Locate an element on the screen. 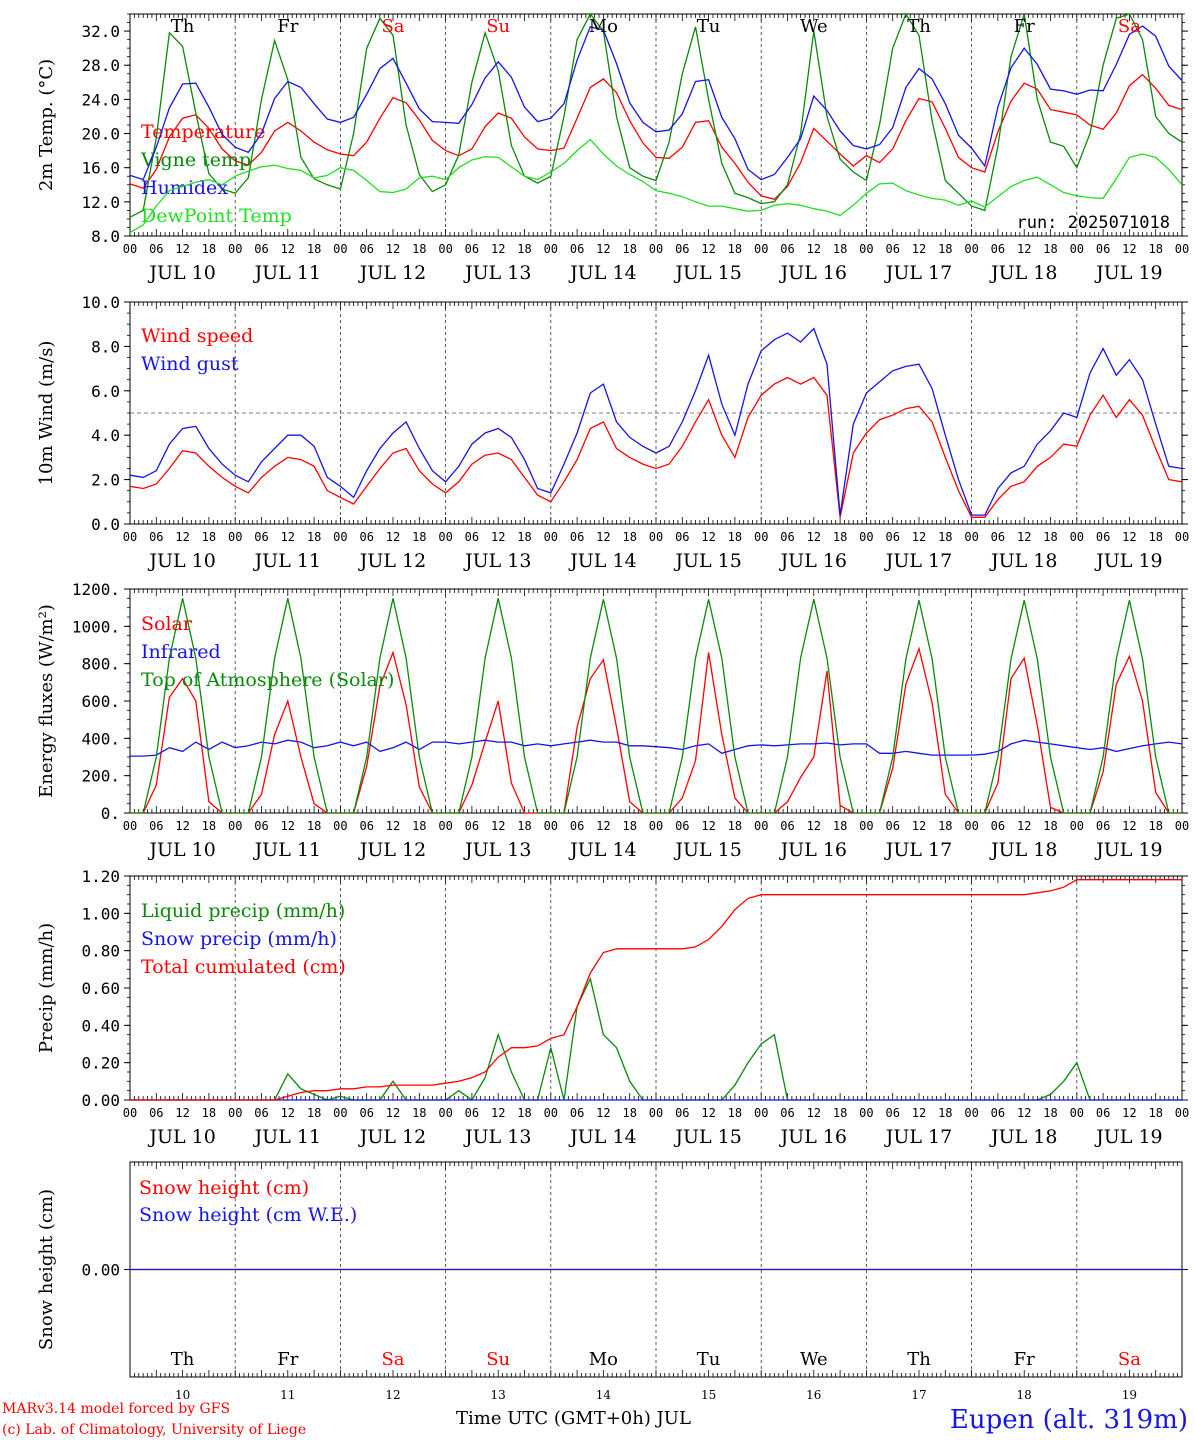 The width and height of the screenshot is (1194, 1440). day-of-week-label: We is located at coordinates (814, 26).